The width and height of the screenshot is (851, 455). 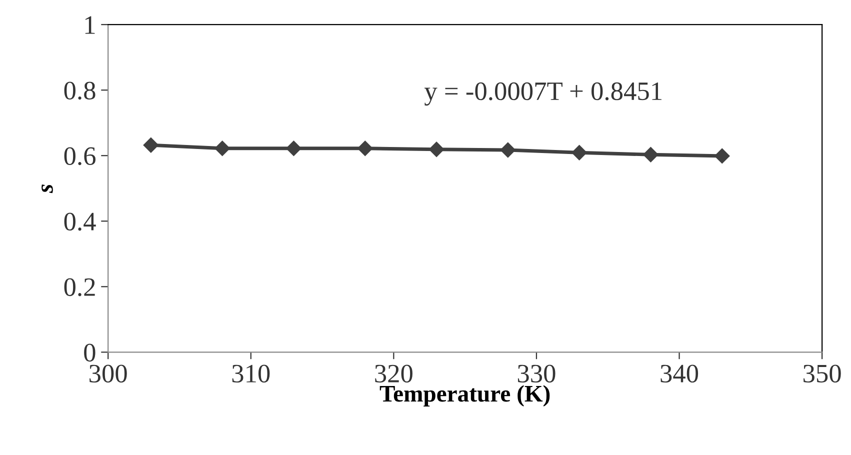 I want to click on x-tick-label: 310, so click(x=251, y=373).